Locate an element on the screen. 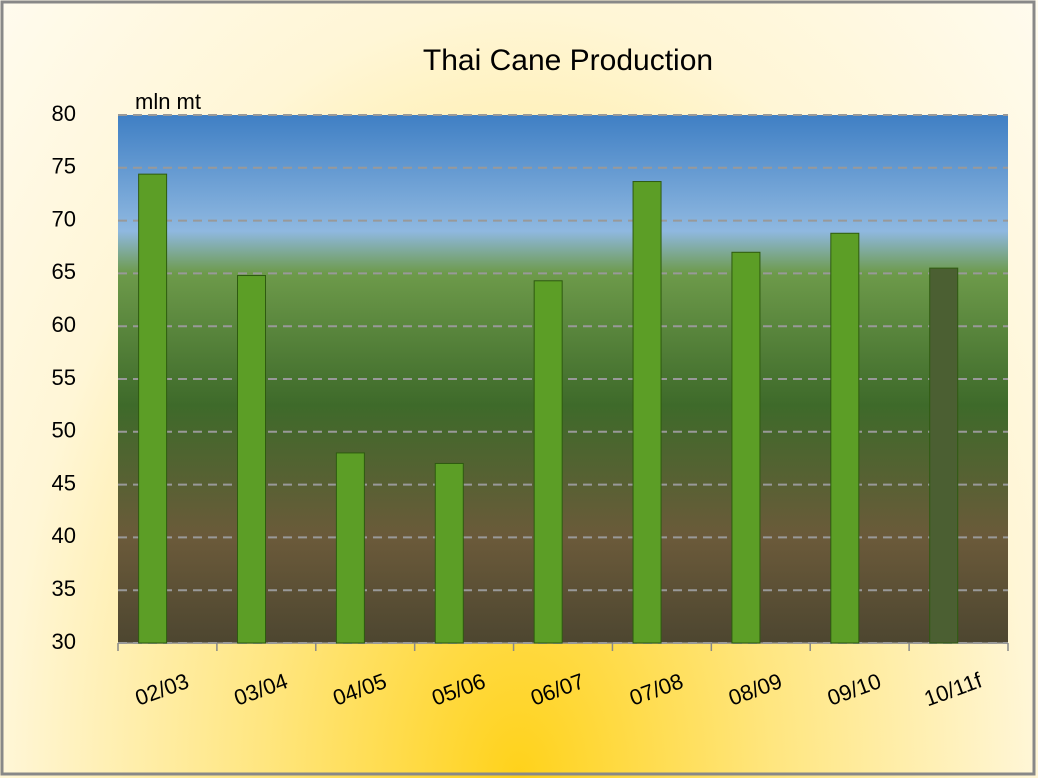  x-tick-label: 05/06 is located at coordinates (458, 689).